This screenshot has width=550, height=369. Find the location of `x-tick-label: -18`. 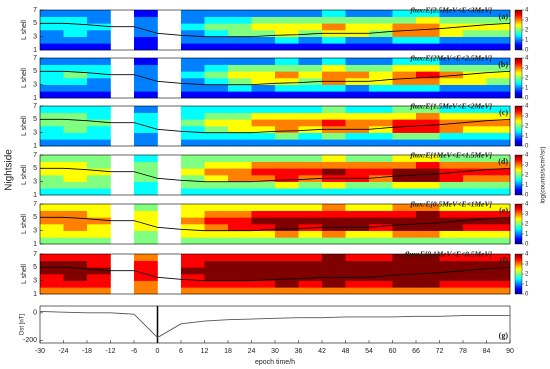

x-tick-label: -18 is located at coordinates (87, 351).